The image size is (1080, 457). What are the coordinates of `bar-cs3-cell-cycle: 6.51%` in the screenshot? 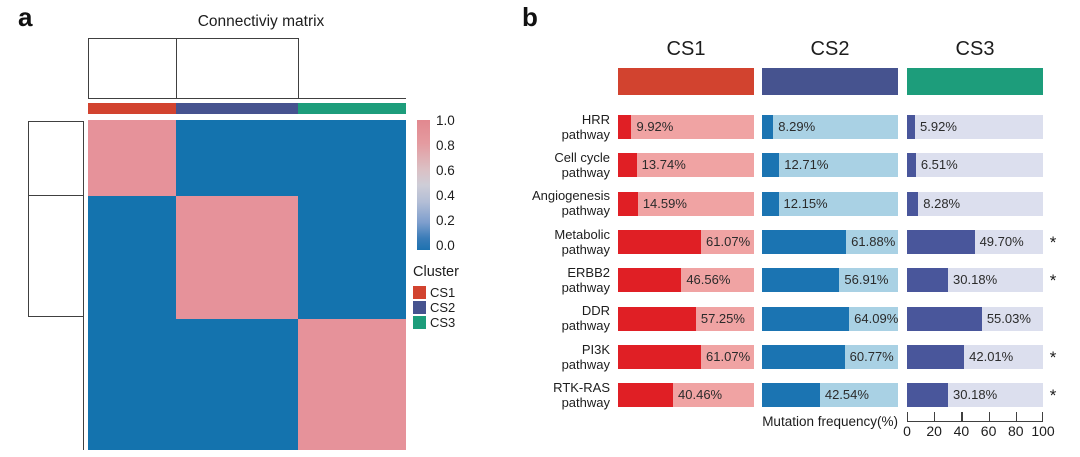 It's located at (975, 165).